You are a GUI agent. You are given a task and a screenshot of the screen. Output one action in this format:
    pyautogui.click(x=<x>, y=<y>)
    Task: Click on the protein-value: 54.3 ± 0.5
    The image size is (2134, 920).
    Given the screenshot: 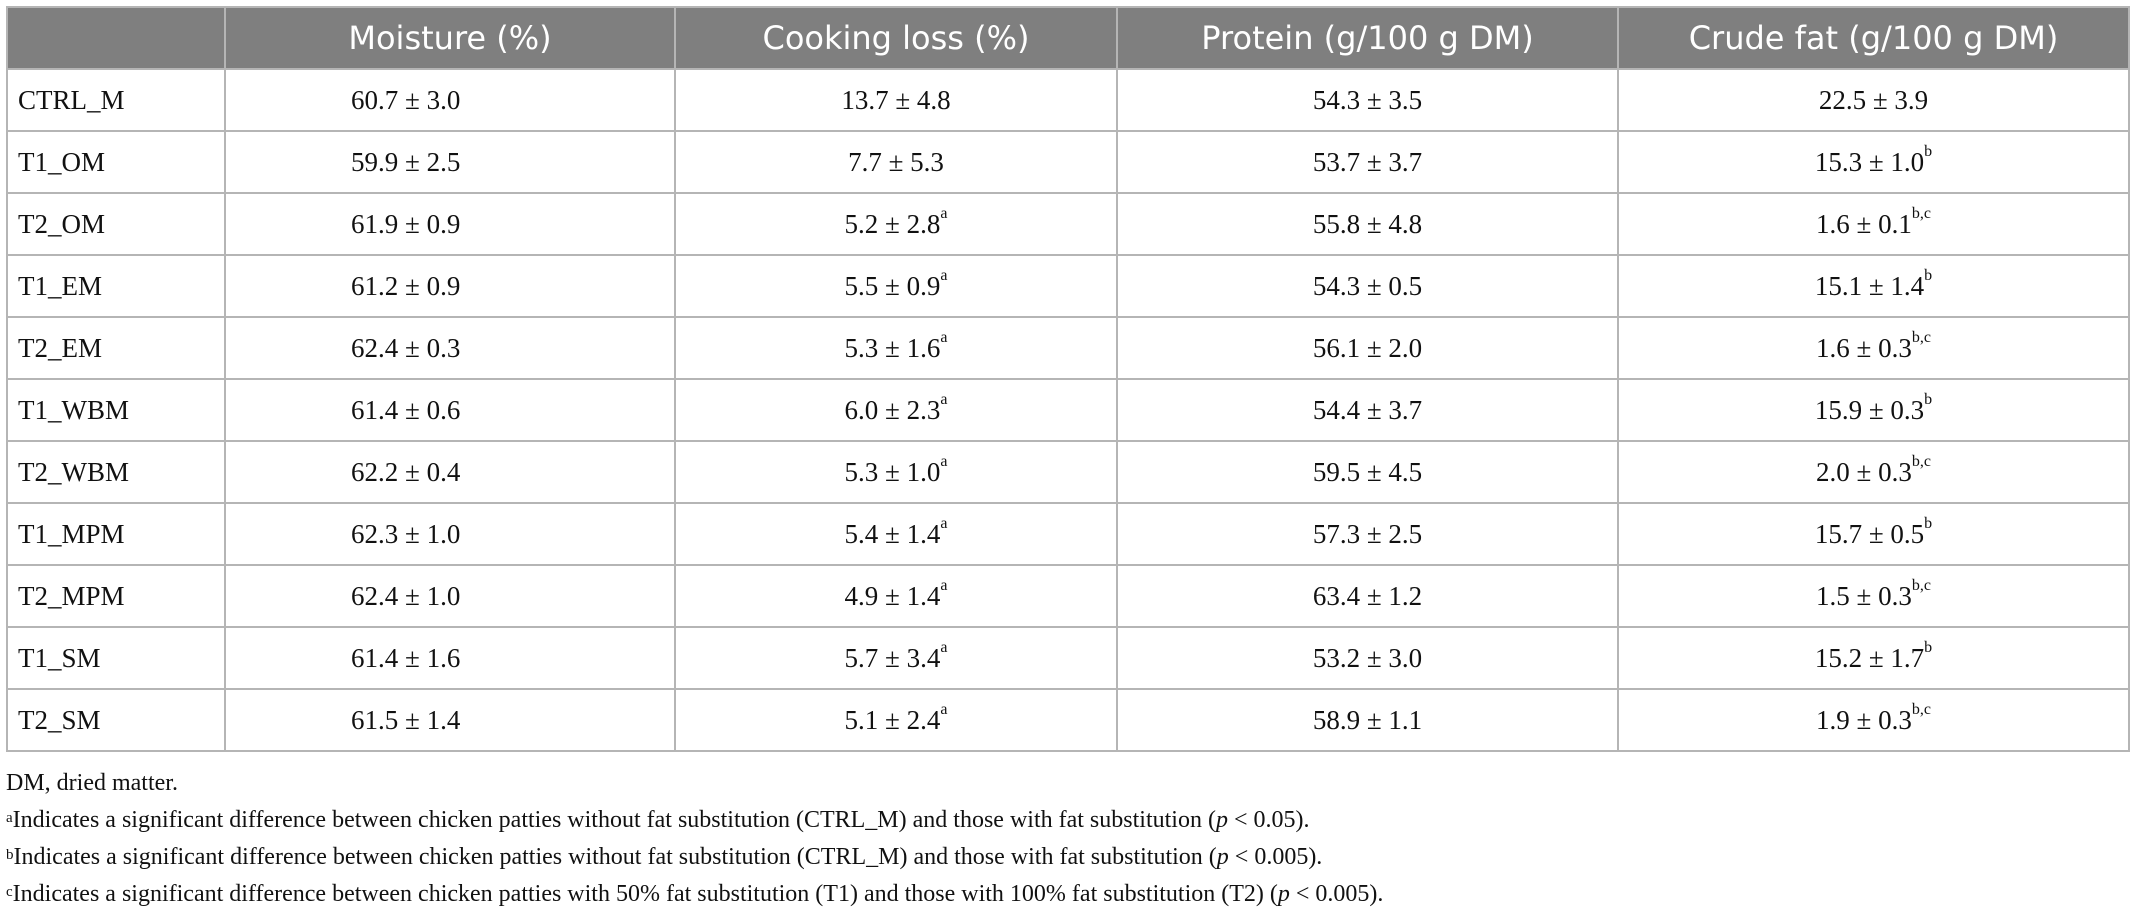 What is the action you would take?
    pyautogui.click(x=1367, y=285)
    